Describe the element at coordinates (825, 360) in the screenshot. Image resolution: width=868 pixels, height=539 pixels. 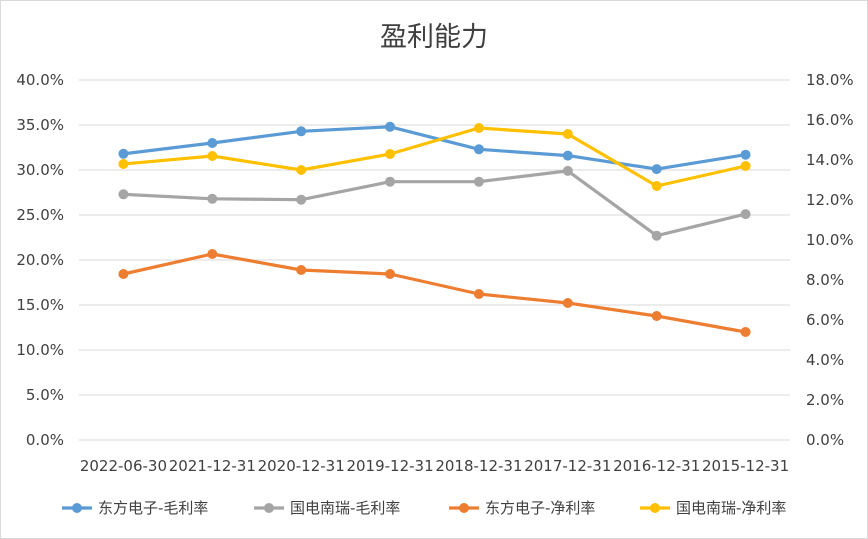
I see `right-tick-label: 4.0%` at that location.